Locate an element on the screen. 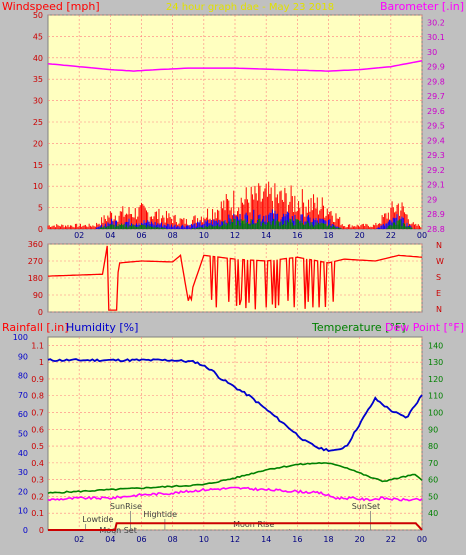 The image size is (466, 555). wind-x-tick: 18 is located at coordinates (328, 235).